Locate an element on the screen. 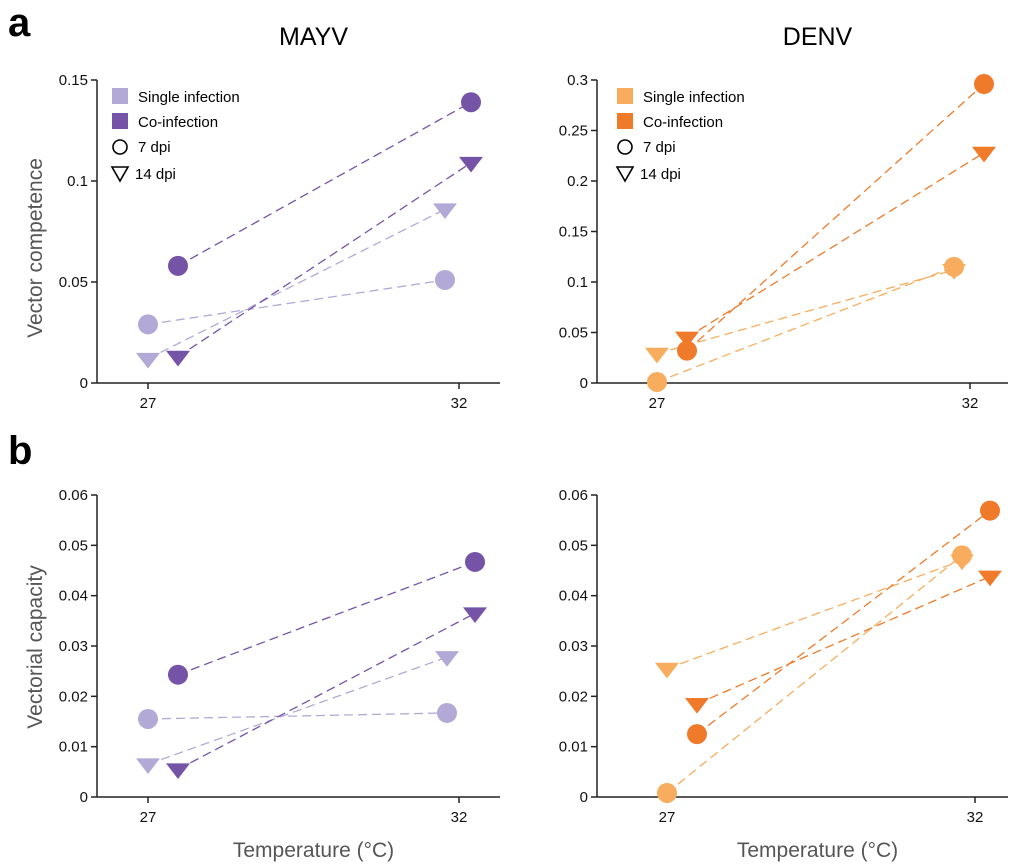 This screenshot has height=866, width=1021. y-tick-label: 0.01 is located at coordinates (73, 747).